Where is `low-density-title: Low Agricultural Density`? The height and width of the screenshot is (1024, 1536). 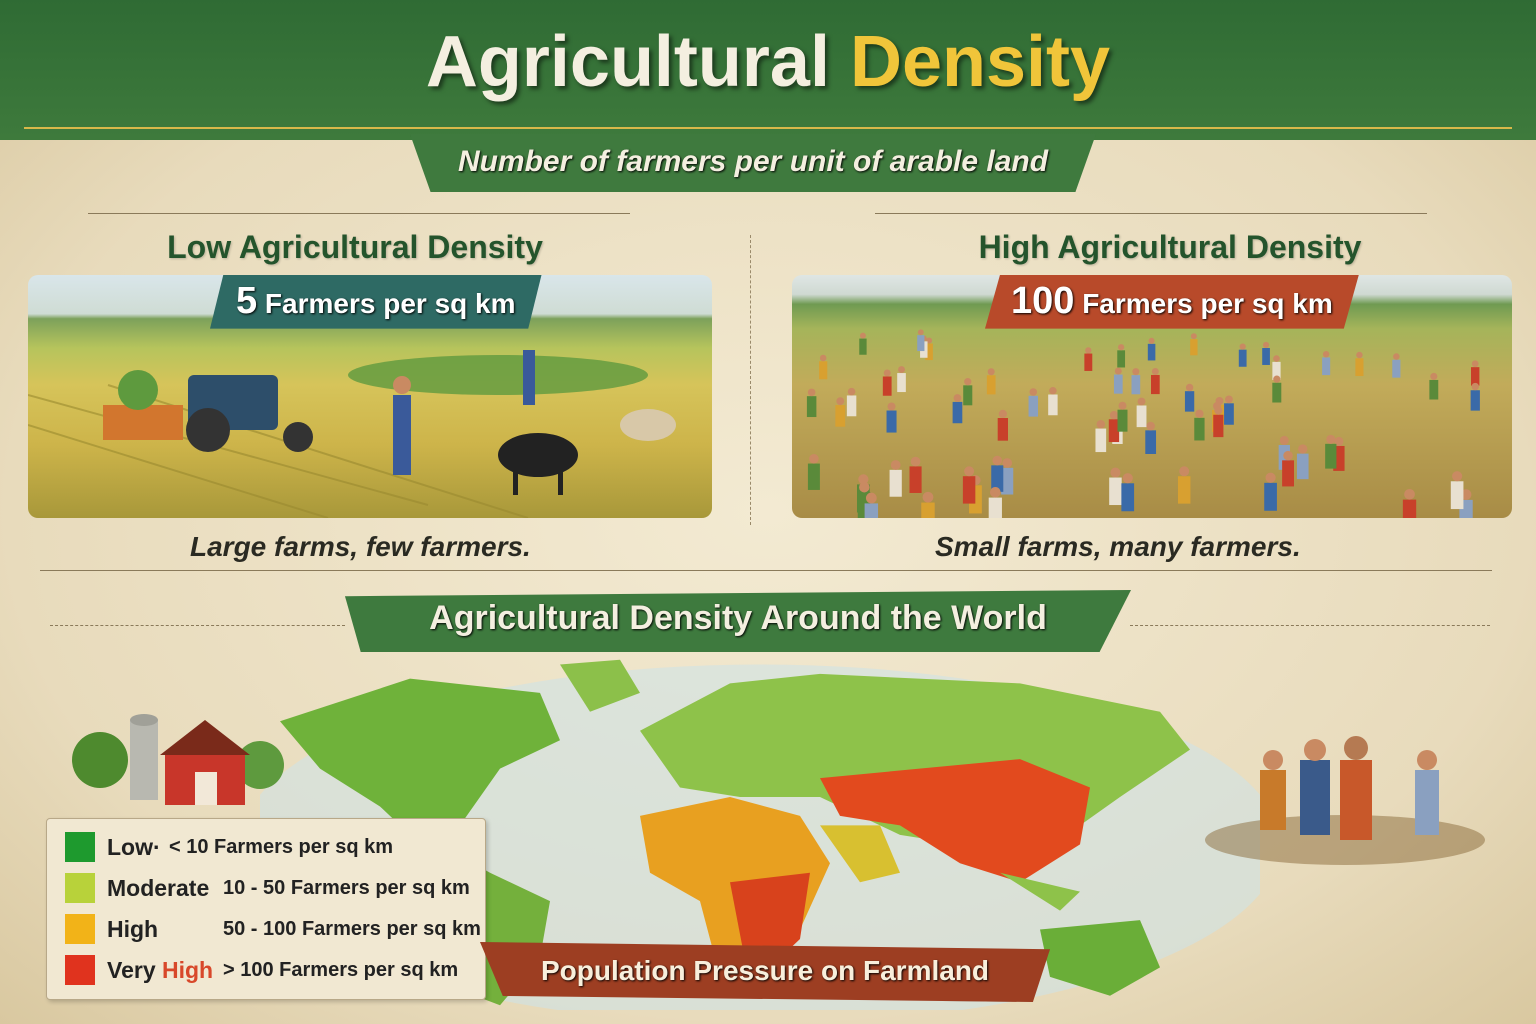 low-density-title: Low Agricultural Density is located at coordinates (355, 247).